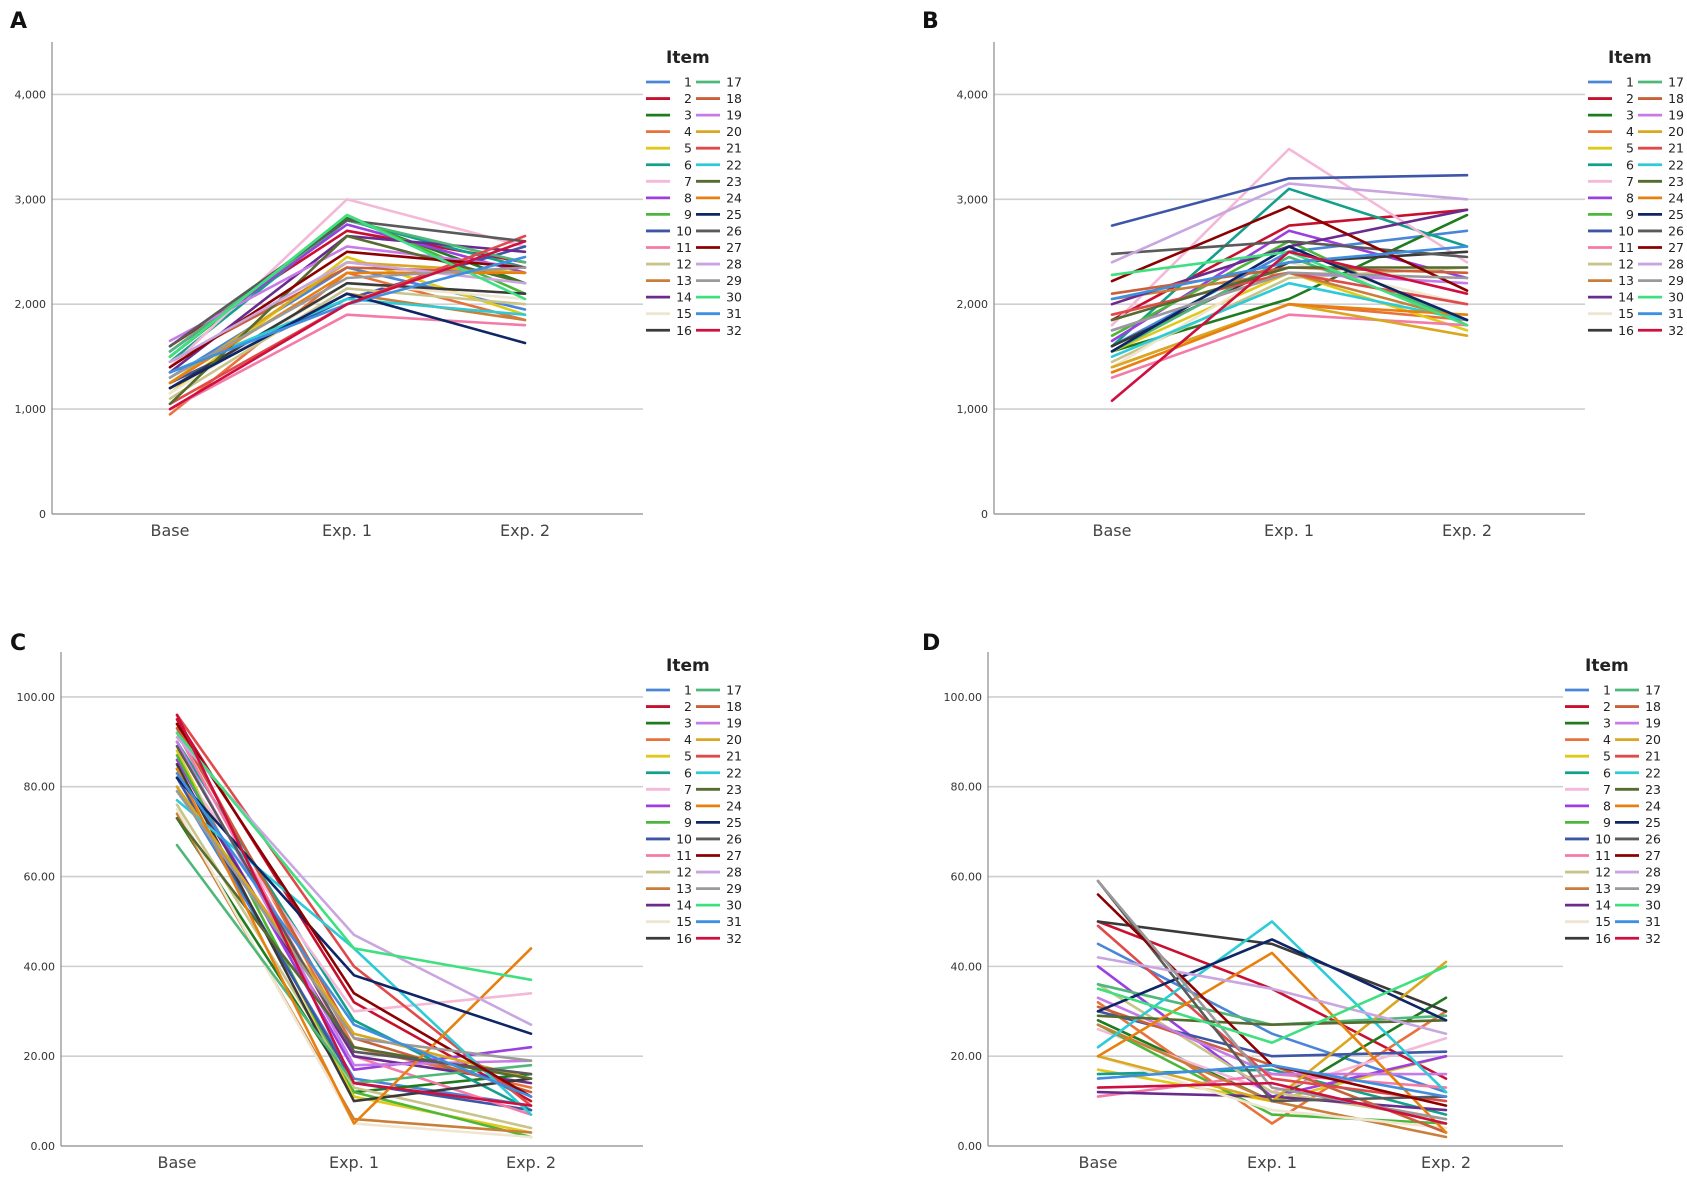  What do you see at coordinates (734, 247) in the screenshot?
I see `legend-label: 27` at bounding box center [734, 247].